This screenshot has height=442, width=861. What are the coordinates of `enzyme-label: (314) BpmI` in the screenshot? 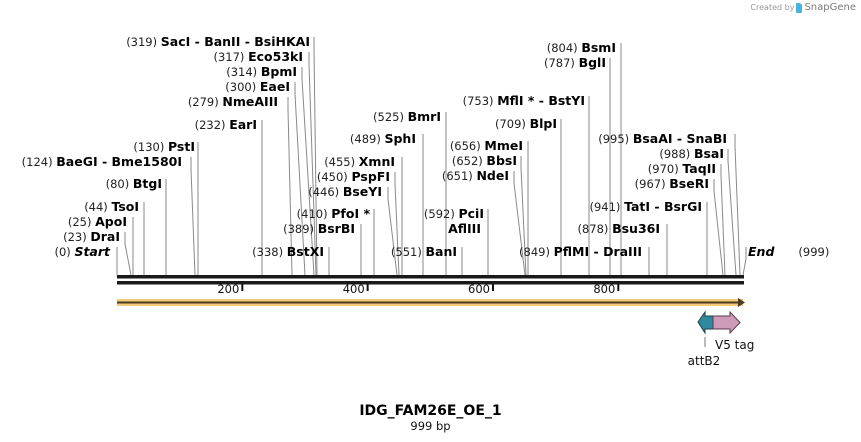 It's located at (261, 71).